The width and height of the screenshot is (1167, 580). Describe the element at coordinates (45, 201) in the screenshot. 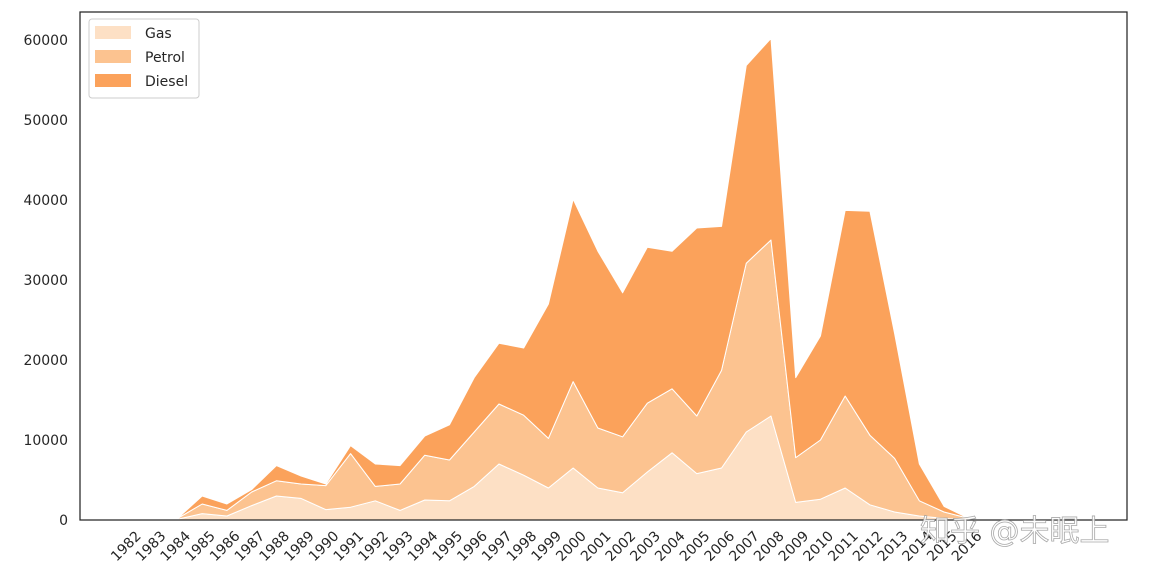

I see `y-tick-label: 40000` at that location.